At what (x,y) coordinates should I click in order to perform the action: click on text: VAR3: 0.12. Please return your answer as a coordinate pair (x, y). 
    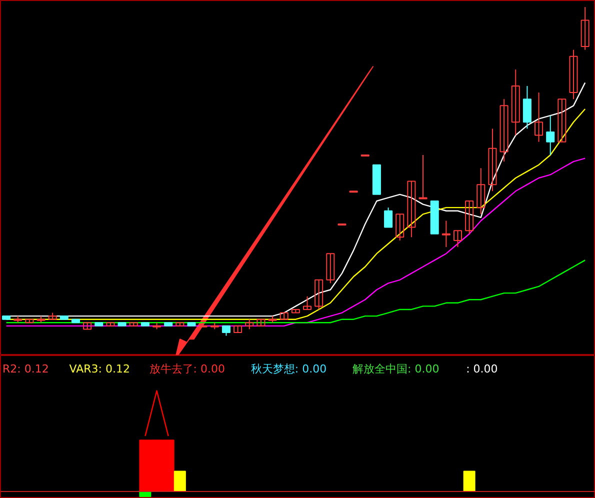
    Looking at the image, I should click on (99, 369).